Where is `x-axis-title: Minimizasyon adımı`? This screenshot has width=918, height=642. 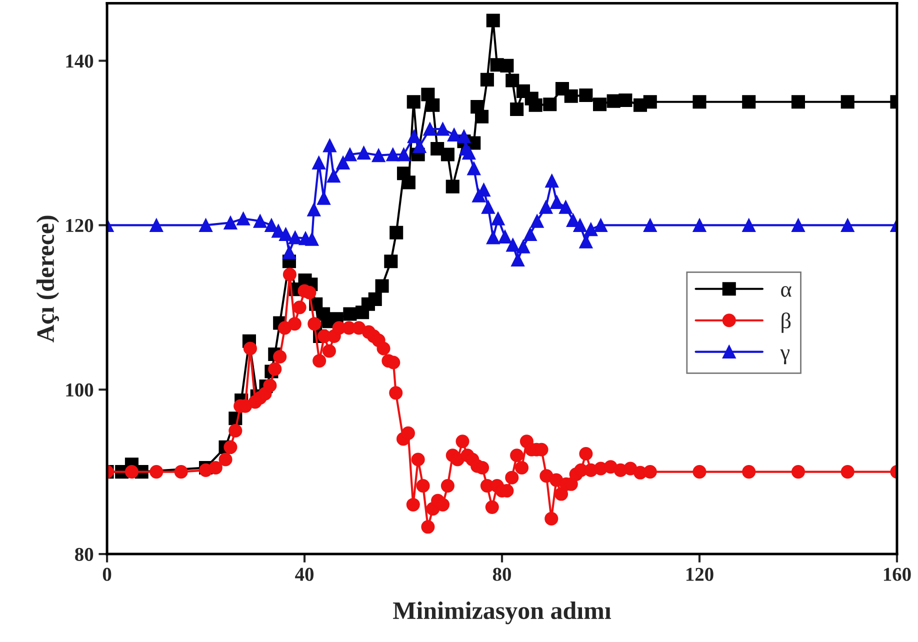 x-axis-title: Minimizasyon adımı is located at coordinates (502, 613).